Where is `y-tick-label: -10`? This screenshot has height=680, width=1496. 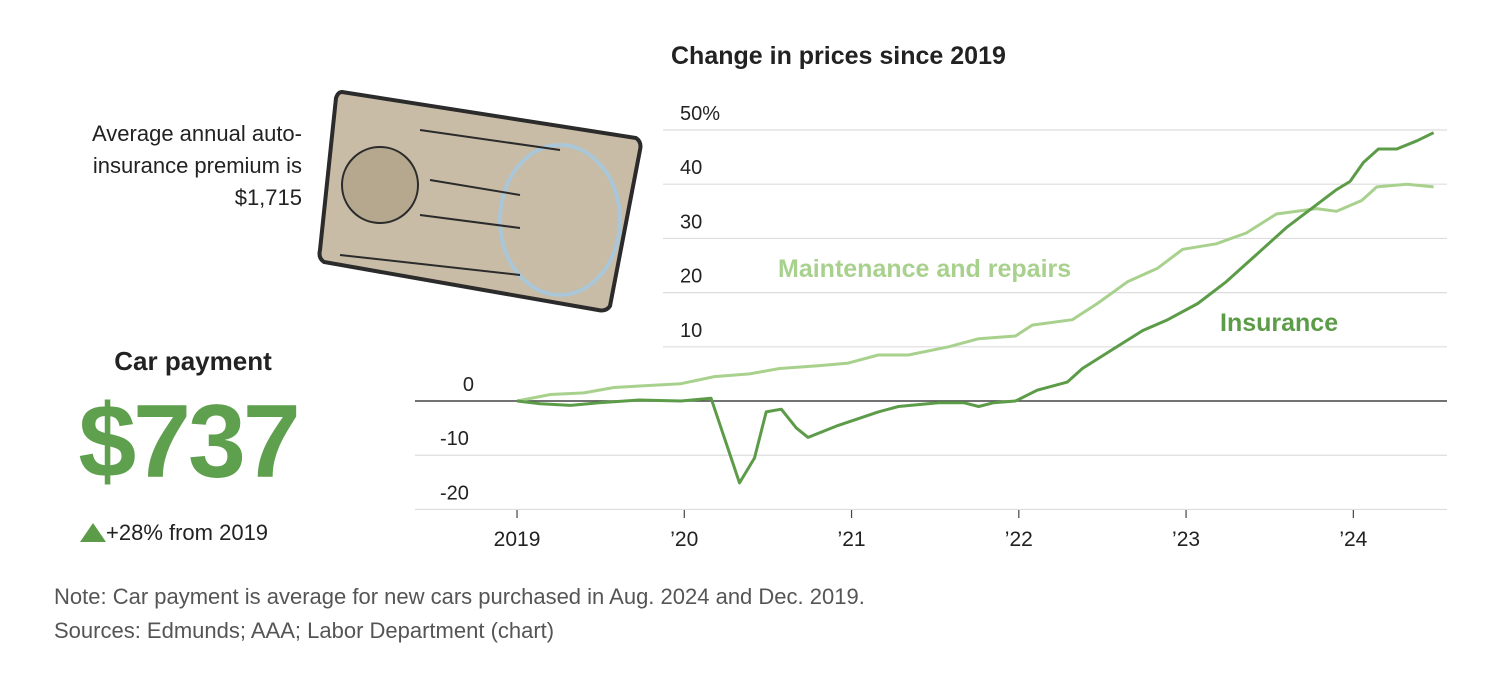
y-tick-label: -10 is located at coordinates (454, 439).